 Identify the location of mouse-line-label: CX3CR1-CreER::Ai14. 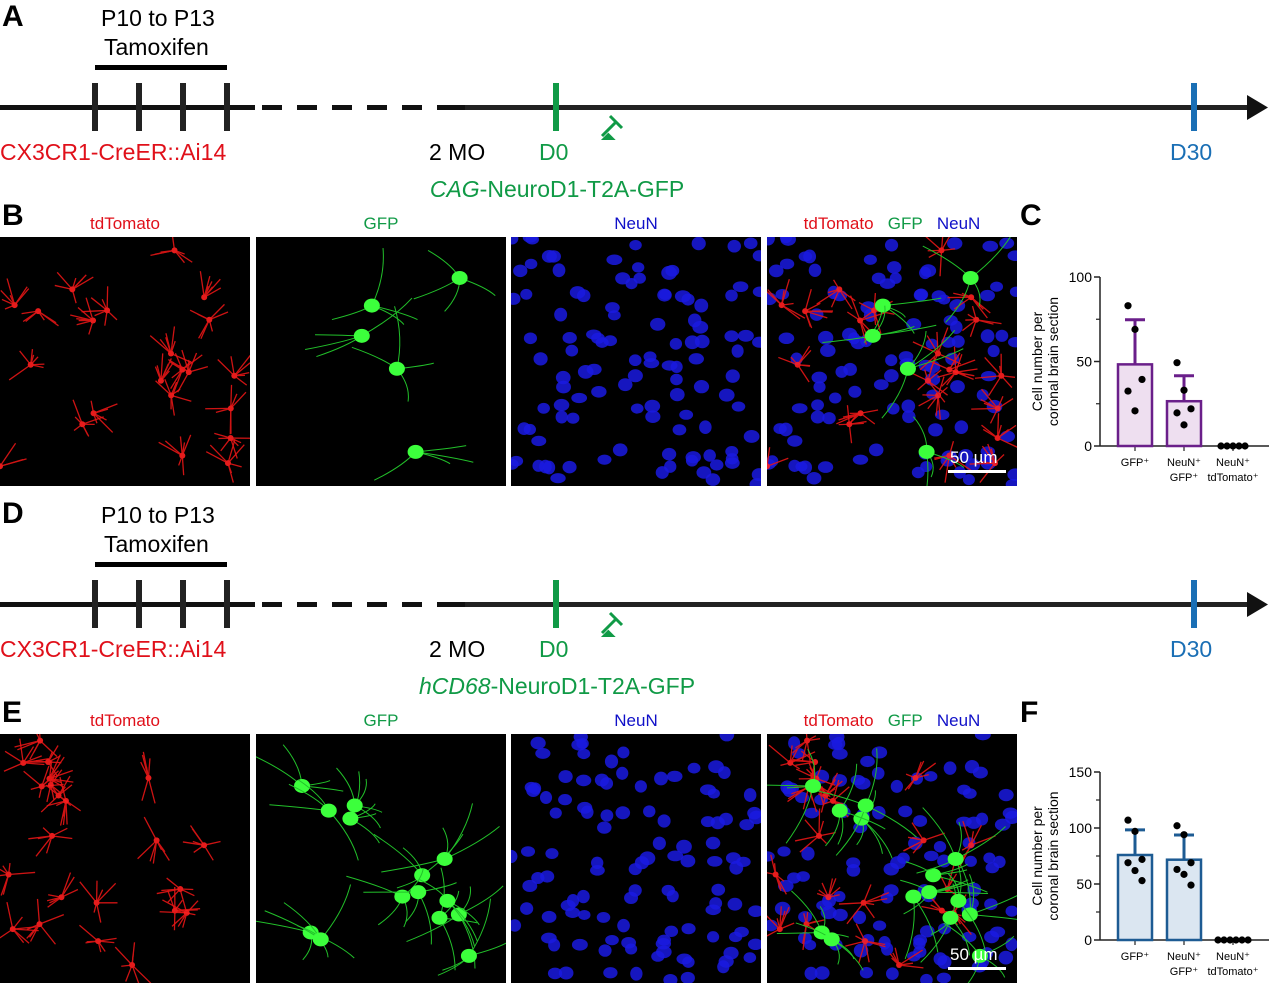
(113, 152).